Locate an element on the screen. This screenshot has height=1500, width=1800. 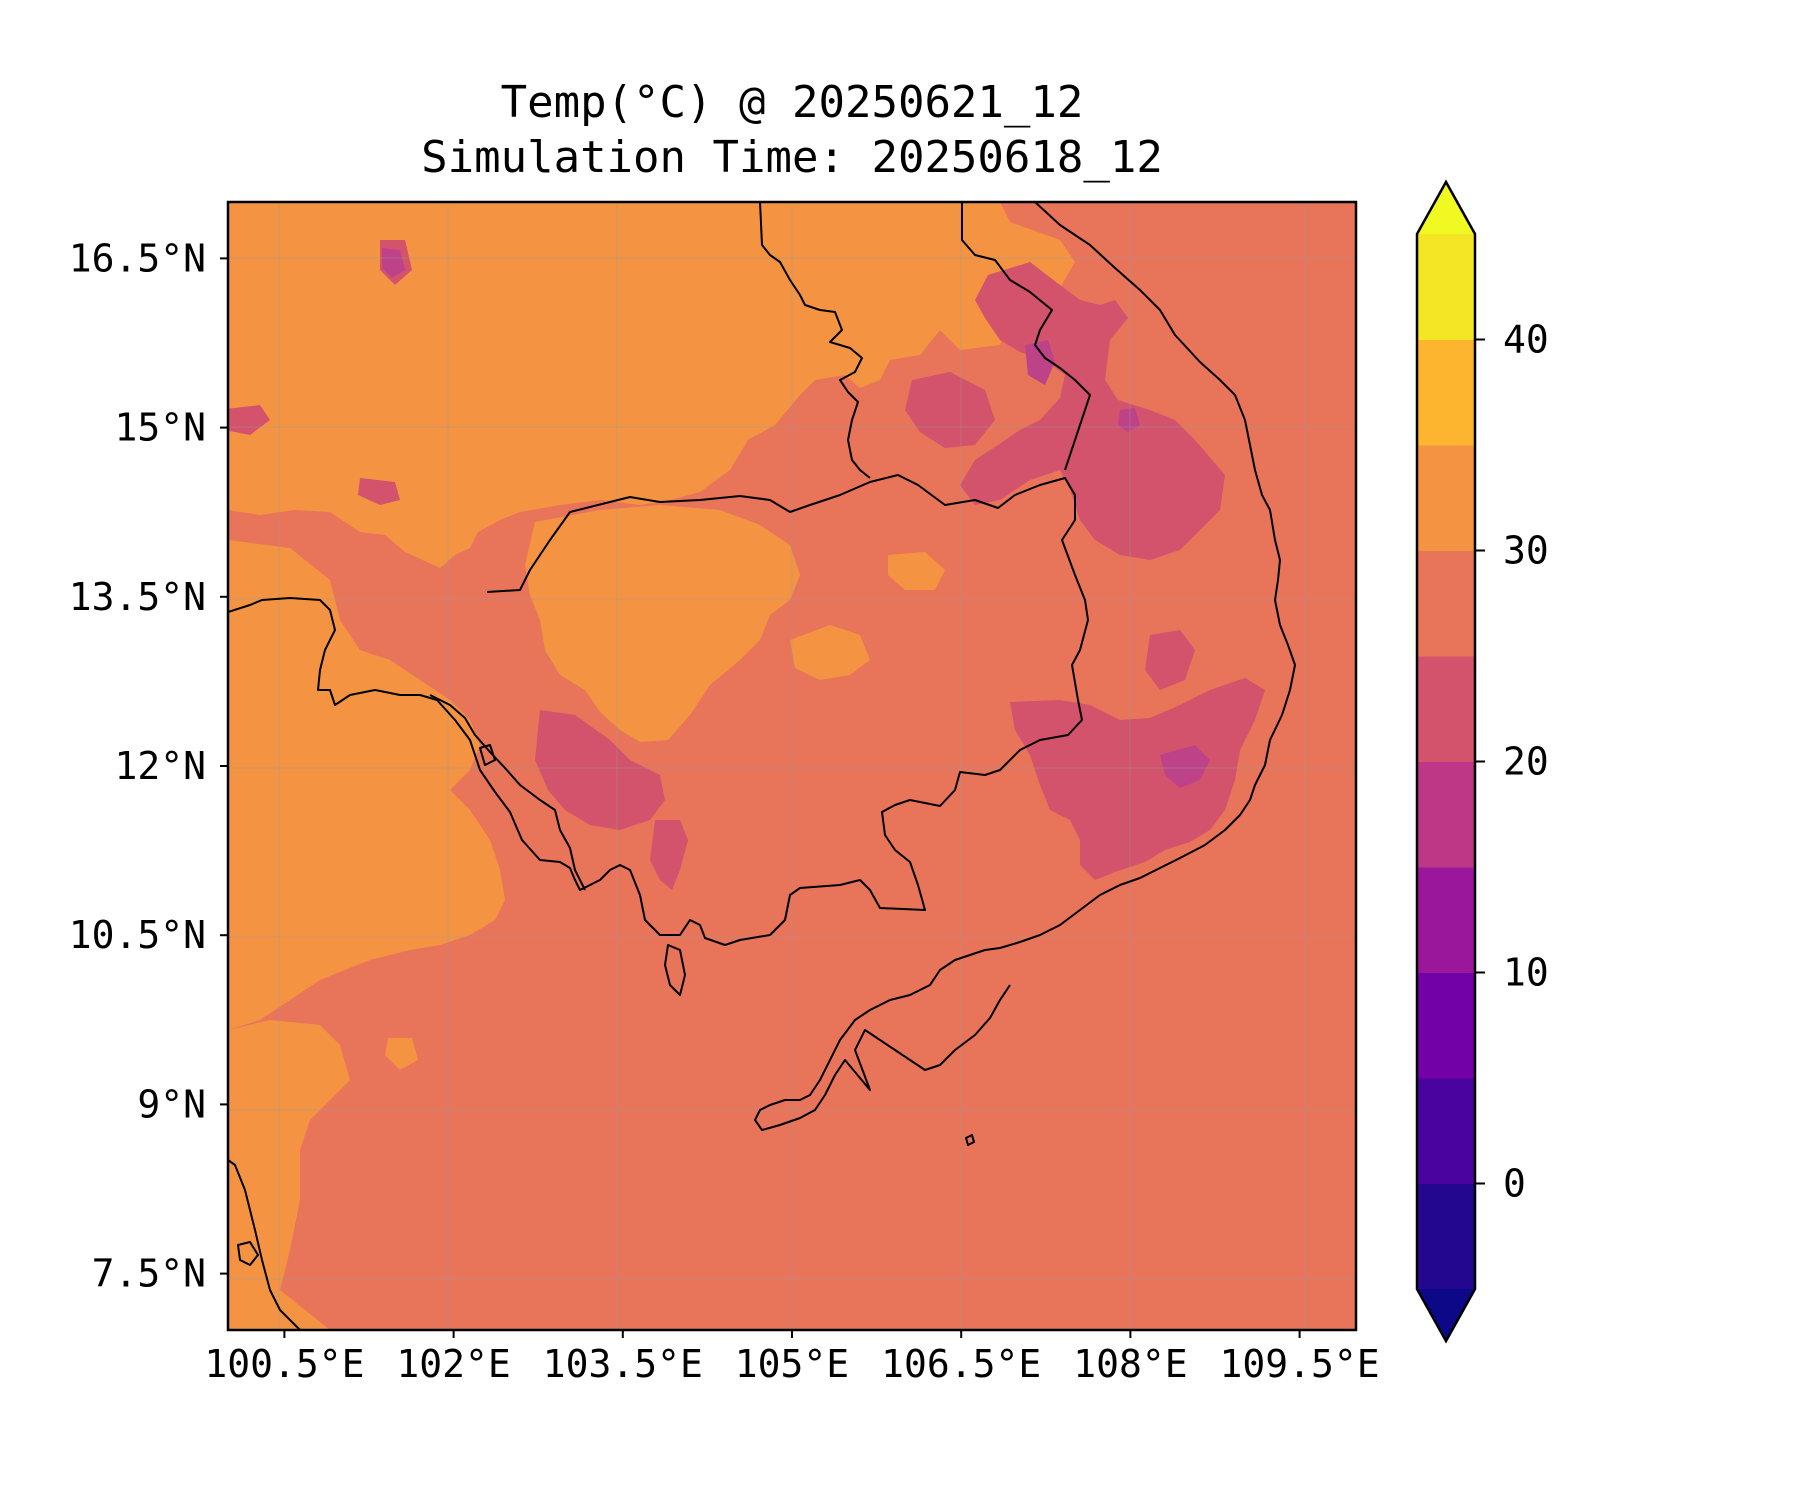
x-tick-label: 102°E is located at coordinates (453, 1364).